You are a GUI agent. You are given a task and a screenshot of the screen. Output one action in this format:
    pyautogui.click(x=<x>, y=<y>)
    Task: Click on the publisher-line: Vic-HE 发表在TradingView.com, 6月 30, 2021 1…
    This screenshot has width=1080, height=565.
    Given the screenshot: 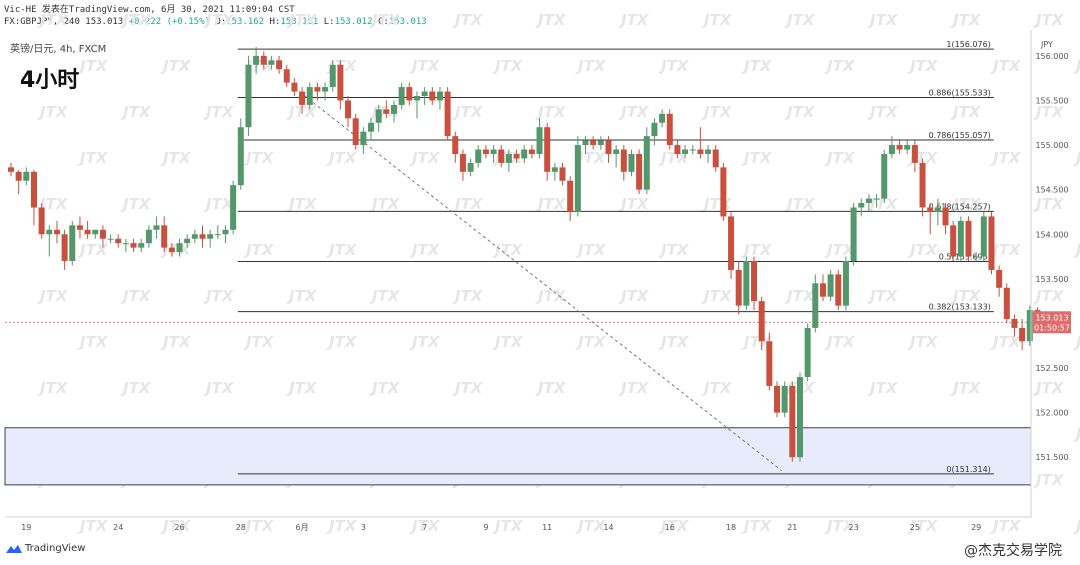 What is the action you would take?
    pyautogui.click(x=149, y=10)
    